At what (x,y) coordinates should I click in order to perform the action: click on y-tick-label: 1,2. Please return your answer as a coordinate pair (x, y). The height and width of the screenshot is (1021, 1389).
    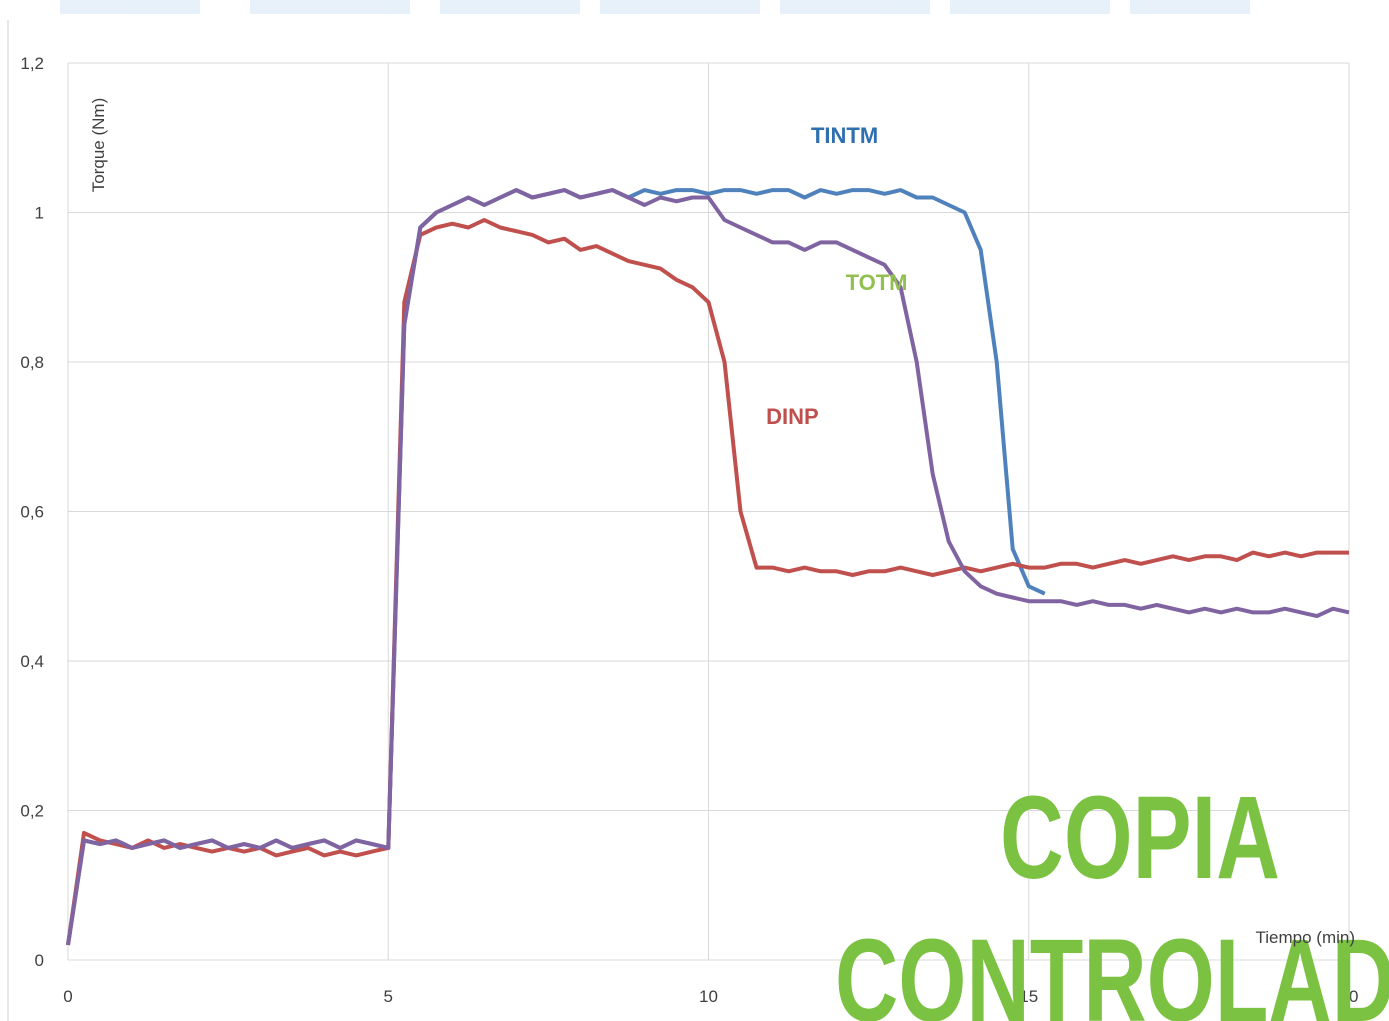
    Looking at the image, I should click on (32, 63).